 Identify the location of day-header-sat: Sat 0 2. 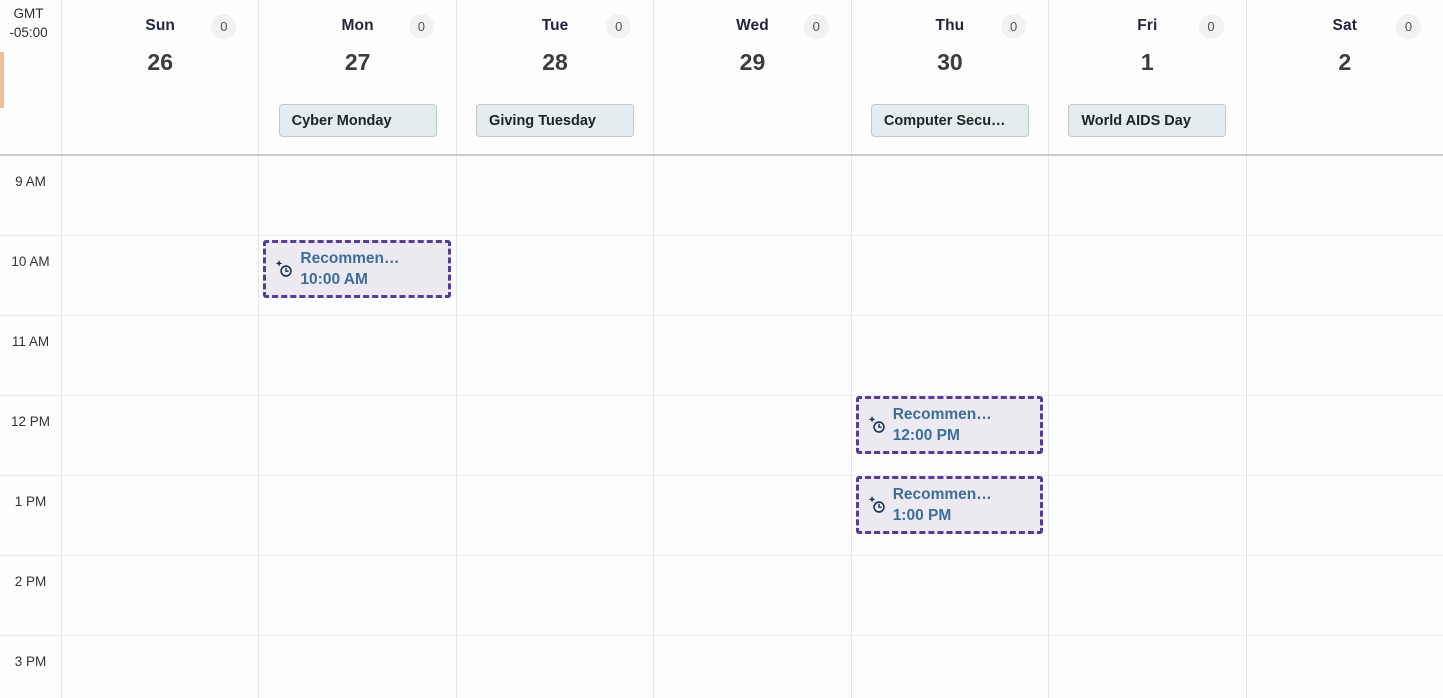
(1344, 77).